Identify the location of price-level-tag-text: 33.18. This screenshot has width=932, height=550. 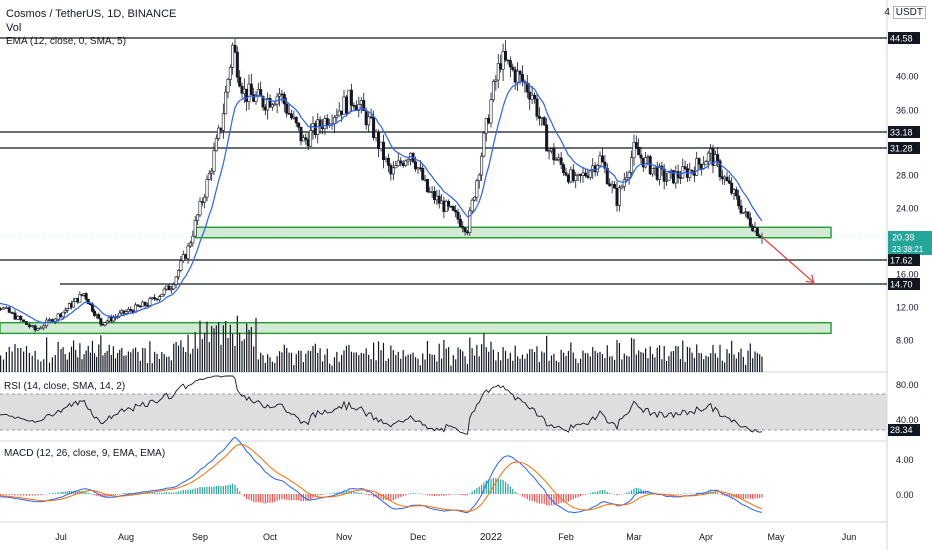
(901, 133).